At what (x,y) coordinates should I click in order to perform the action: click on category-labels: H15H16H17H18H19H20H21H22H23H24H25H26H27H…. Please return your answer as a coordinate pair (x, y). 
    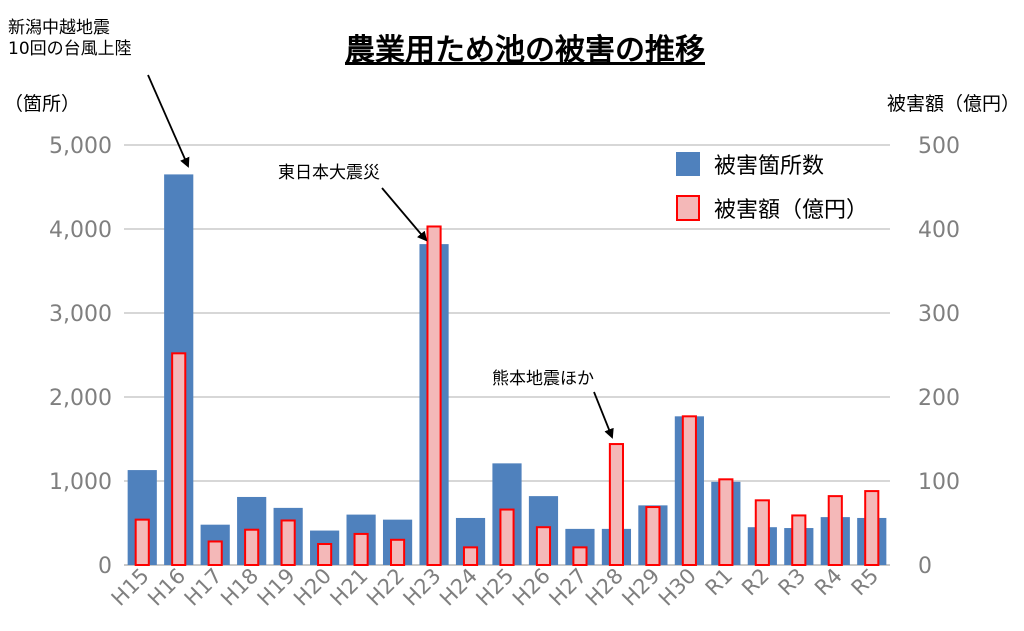
    Looking at the image, I should click on (495, 587).